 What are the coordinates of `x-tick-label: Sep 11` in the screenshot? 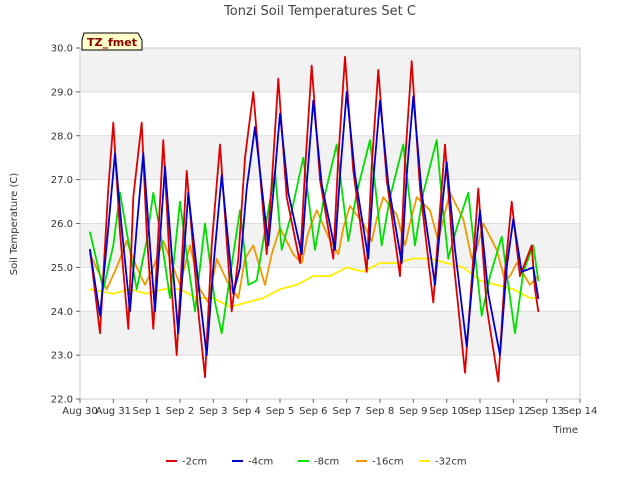 It's located at (480, 411).